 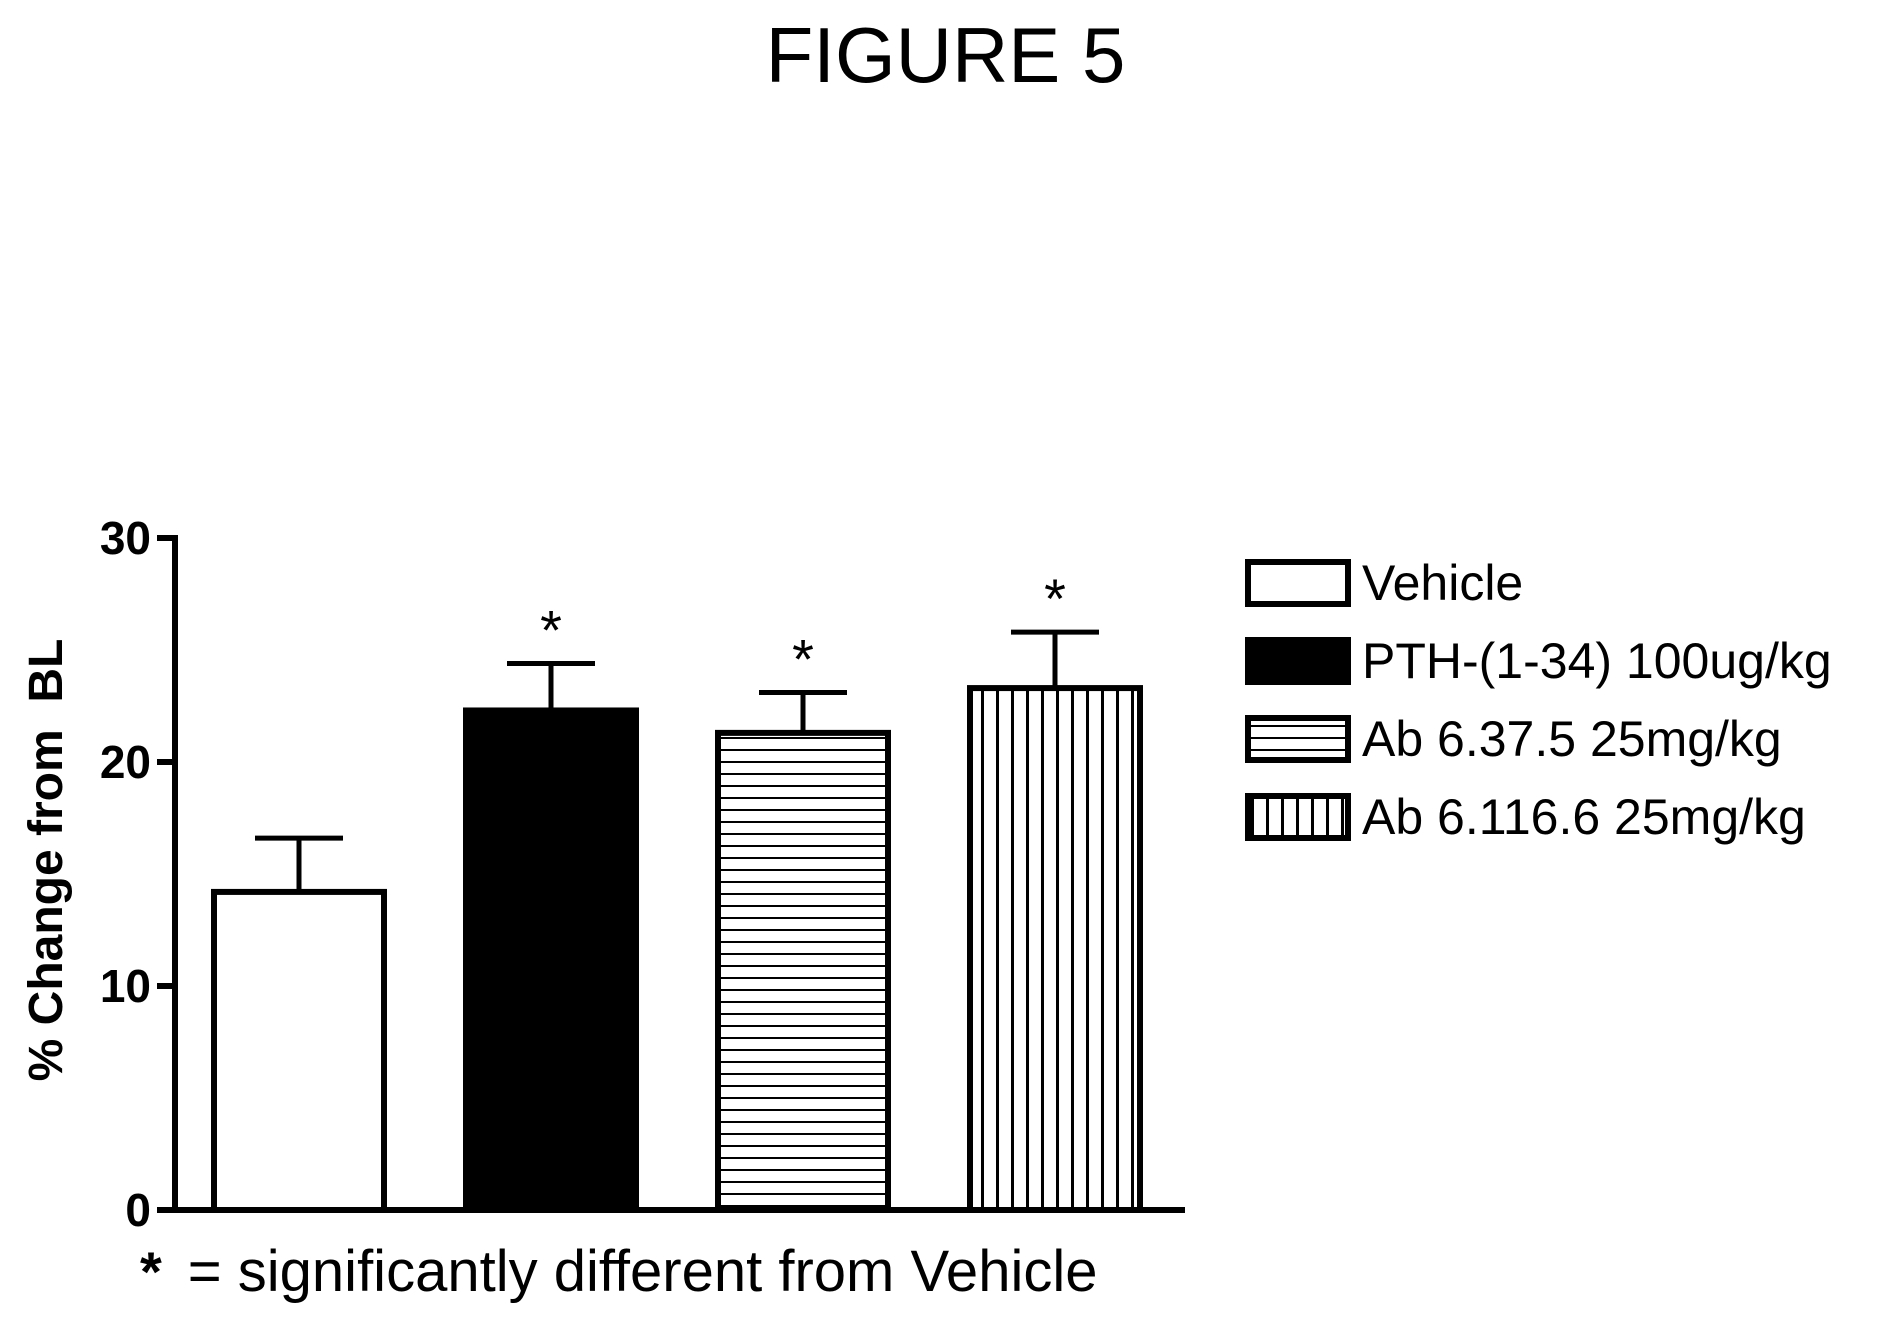 I want to click on y-tick-label: 20, so click(x=125, y=762).